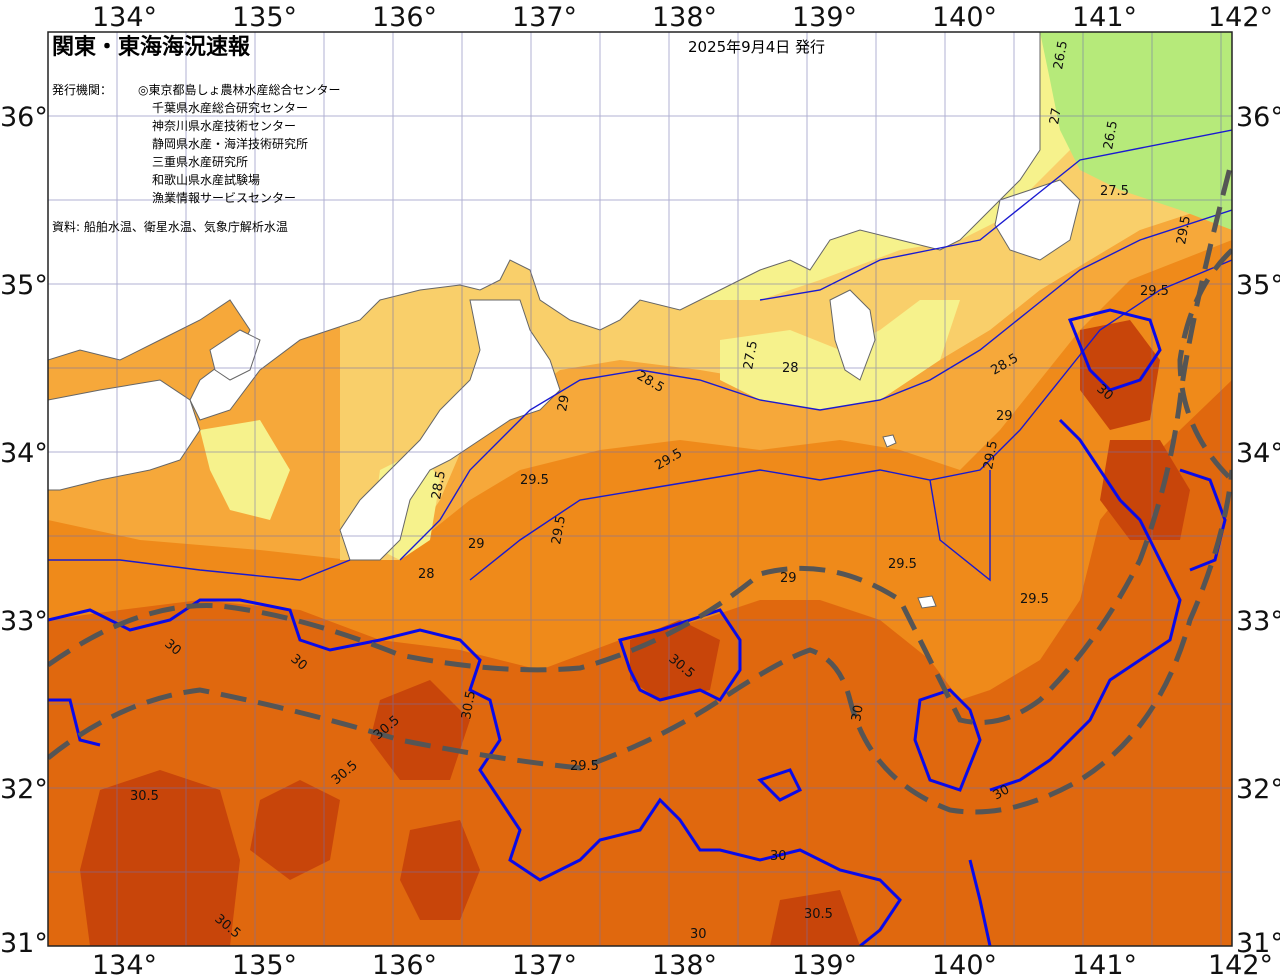  What do you see at coordinates (450, 430) in the screenshot?
I see `land-kii-peninsula` at bounding box center [450, 430].